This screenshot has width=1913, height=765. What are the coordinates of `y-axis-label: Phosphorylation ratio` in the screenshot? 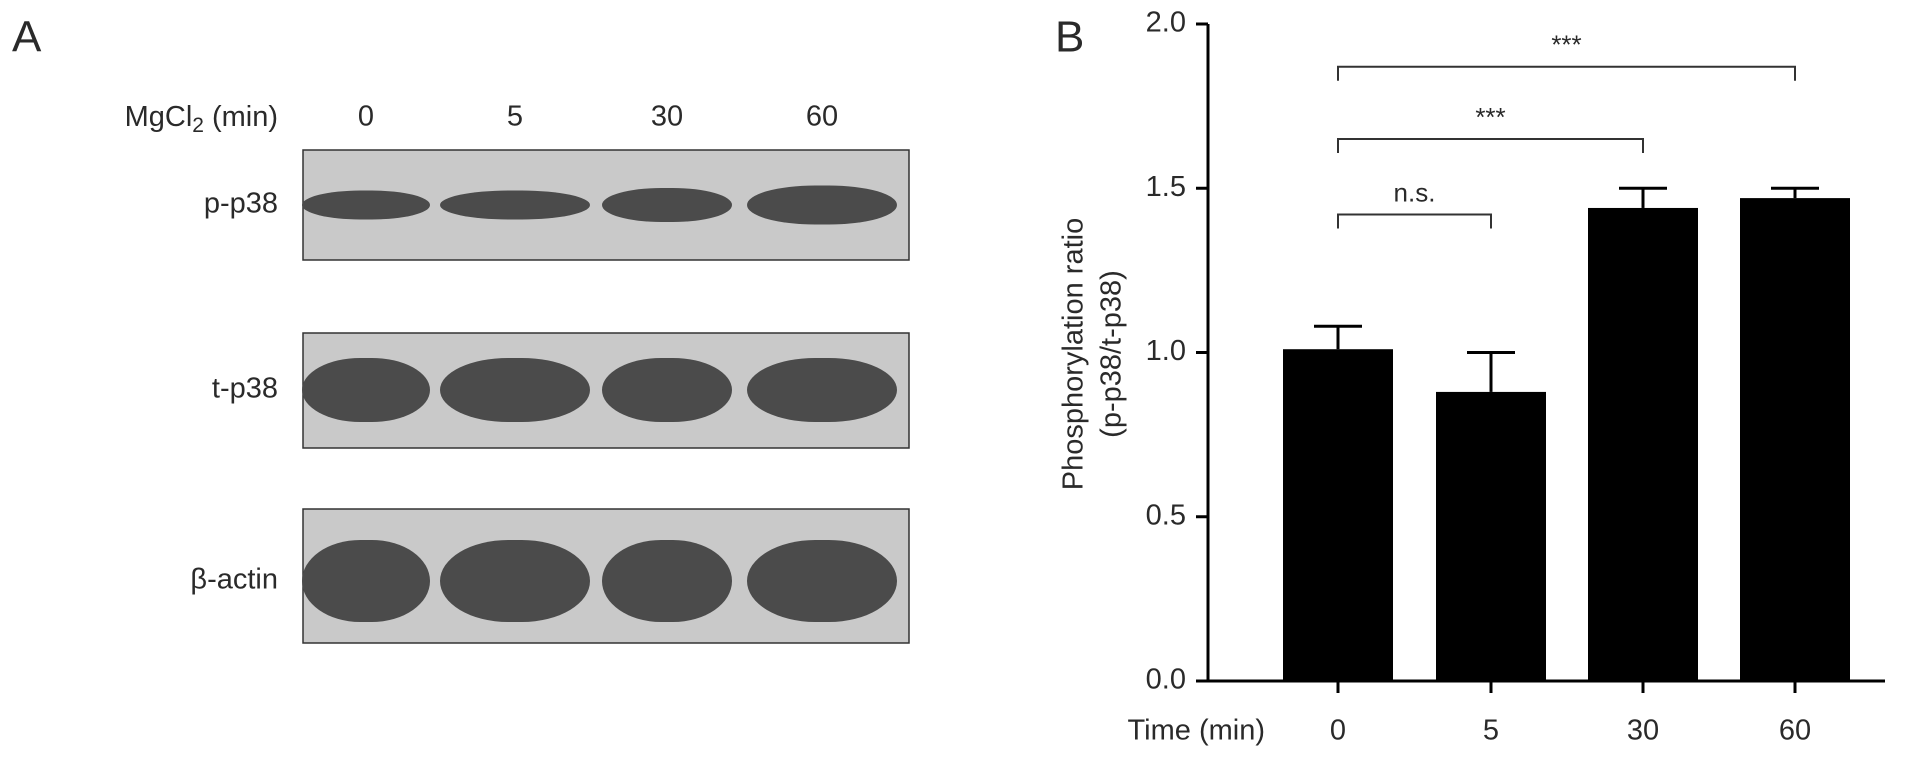 It's located at (1074, 354).